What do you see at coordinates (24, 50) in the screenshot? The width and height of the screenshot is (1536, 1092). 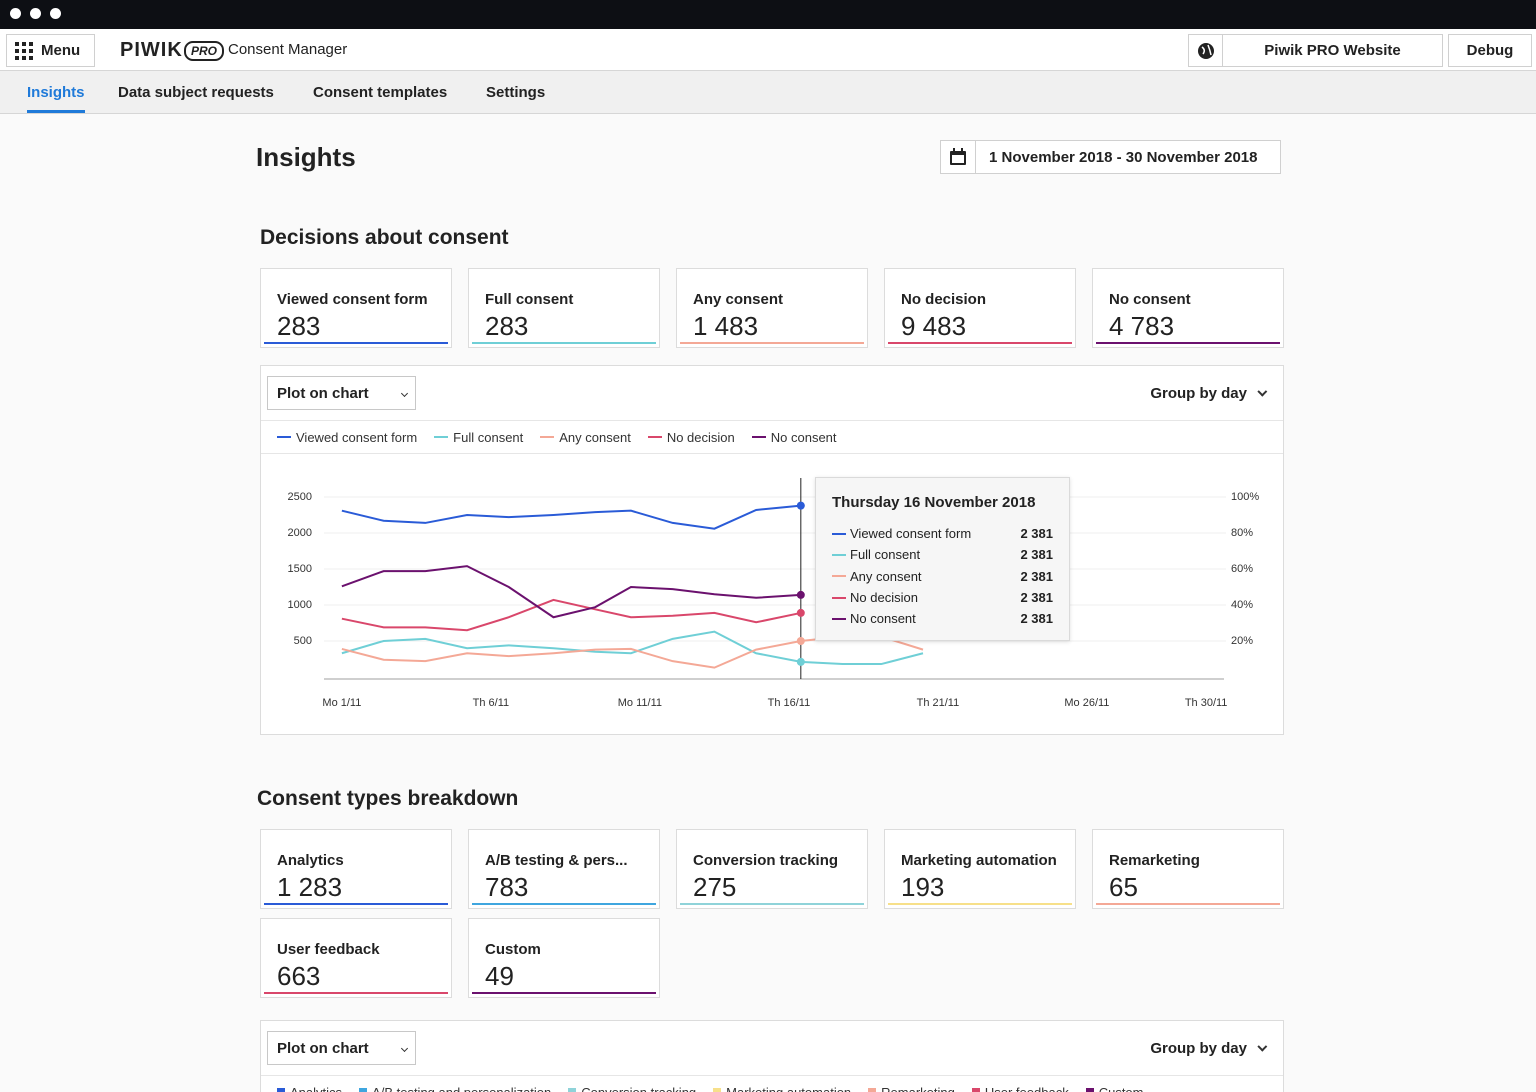 I see `grid-icon` at bounding box center [24, 50].